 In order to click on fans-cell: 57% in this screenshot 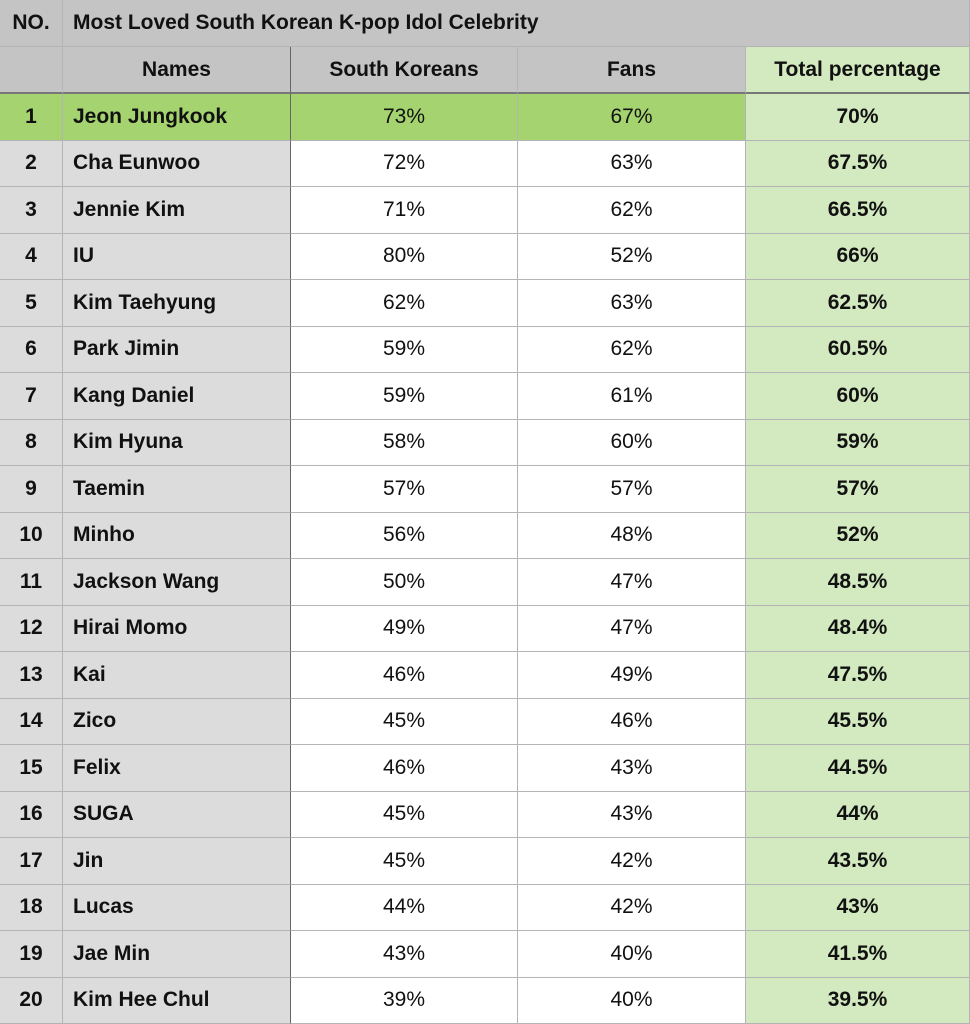, I will do `click(632, 489)`.